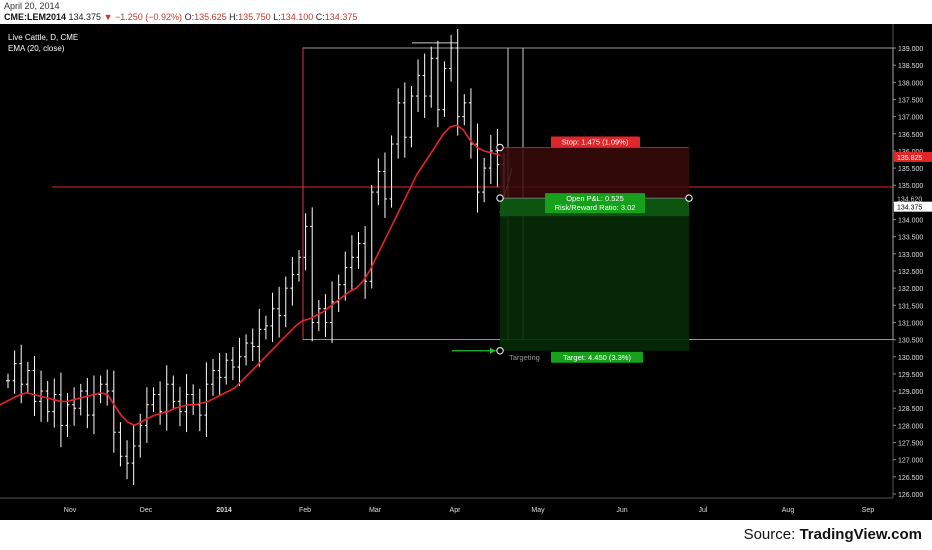 This screenshot has width=932, height=550. I want to click on price-tick-label: 138.500, so click(910, 66).